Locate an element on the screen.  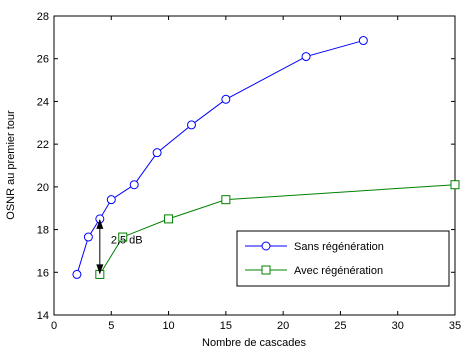
x-tick-label: 0 is located at coordinates (54, 326).